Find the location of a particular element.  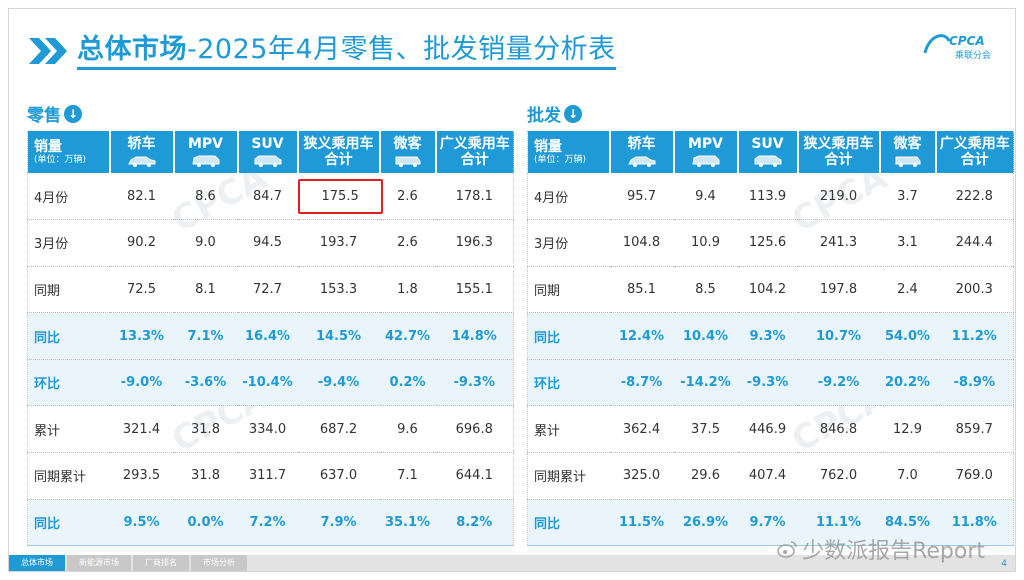

table-cell: 9.6 is located at coordinates (407, 429).